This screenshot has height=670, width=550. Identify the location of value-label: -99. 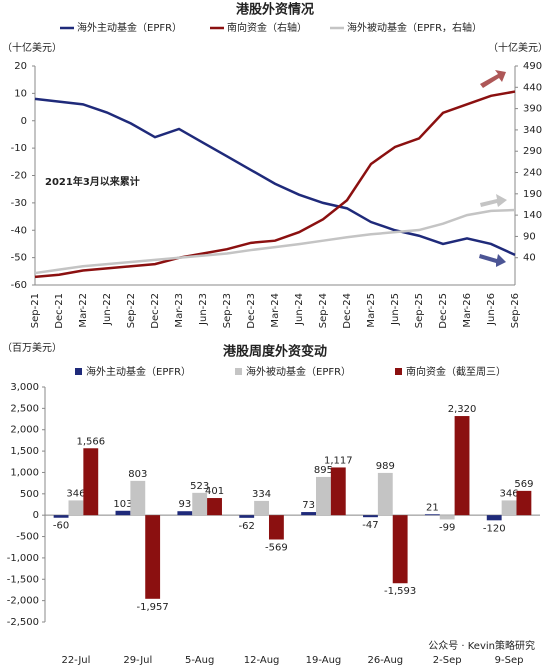
(447, 527).